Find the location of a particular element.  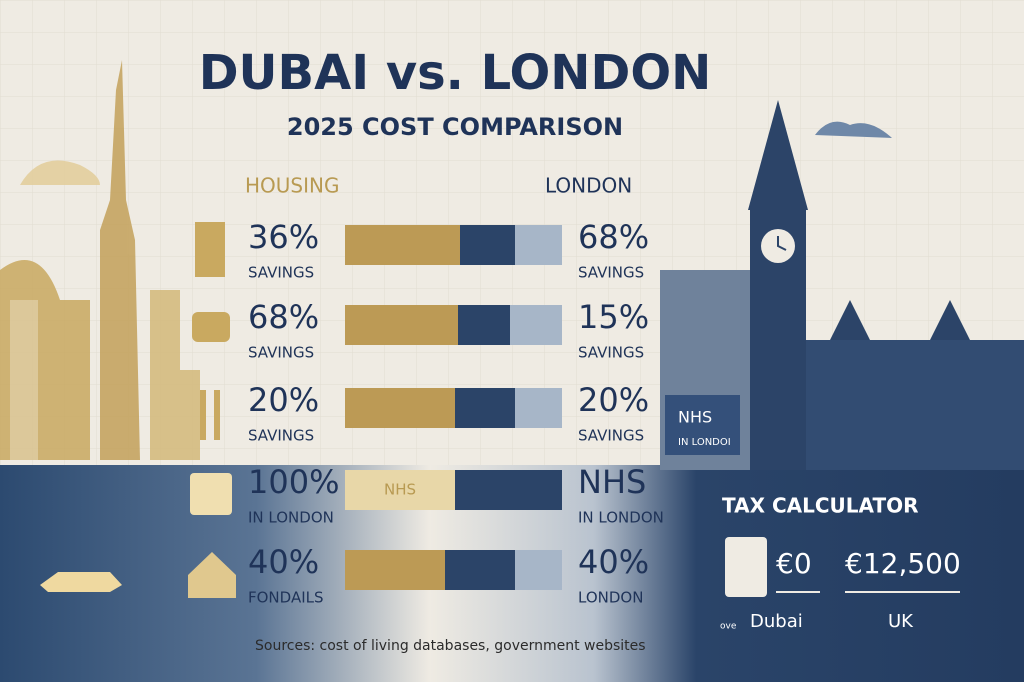

column-header: LONDON is located at coordinates (588, 186).